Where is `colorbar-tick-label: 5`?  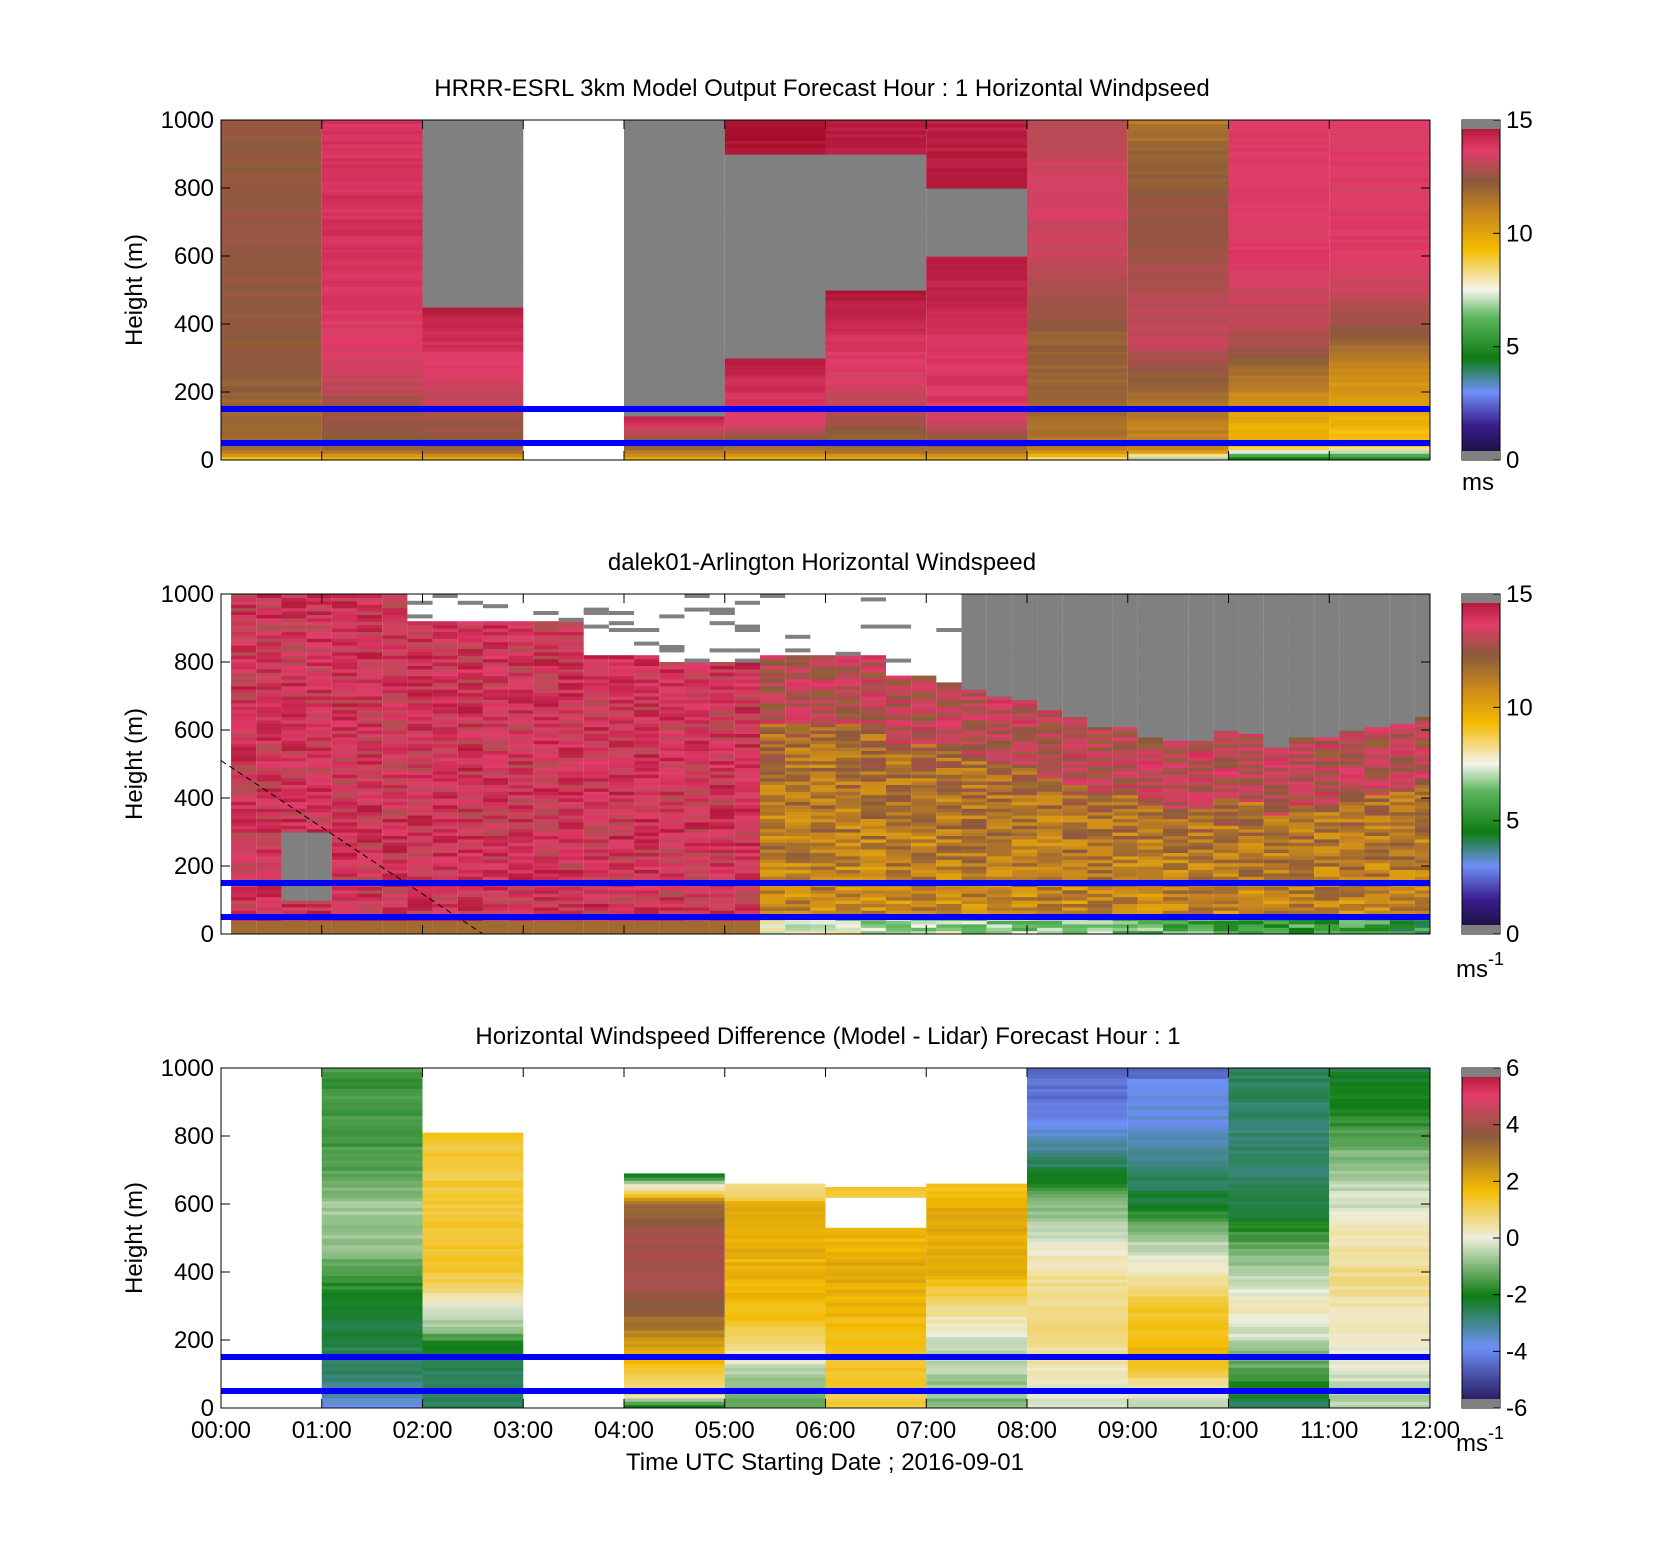 colorbar-tick-label: 5 is located at coordinates (1512, 347).